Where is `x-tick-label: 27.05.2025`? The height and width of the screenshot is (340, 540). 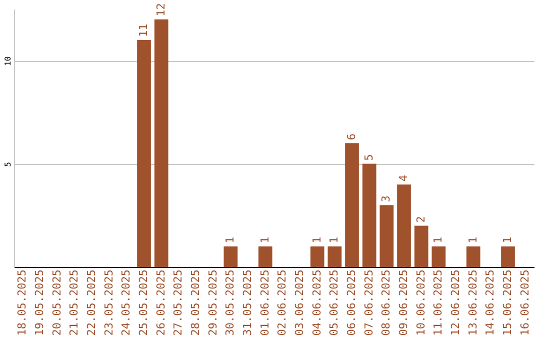 x-tick-label: 27.05.2025 is located at coordinates (178, 303).